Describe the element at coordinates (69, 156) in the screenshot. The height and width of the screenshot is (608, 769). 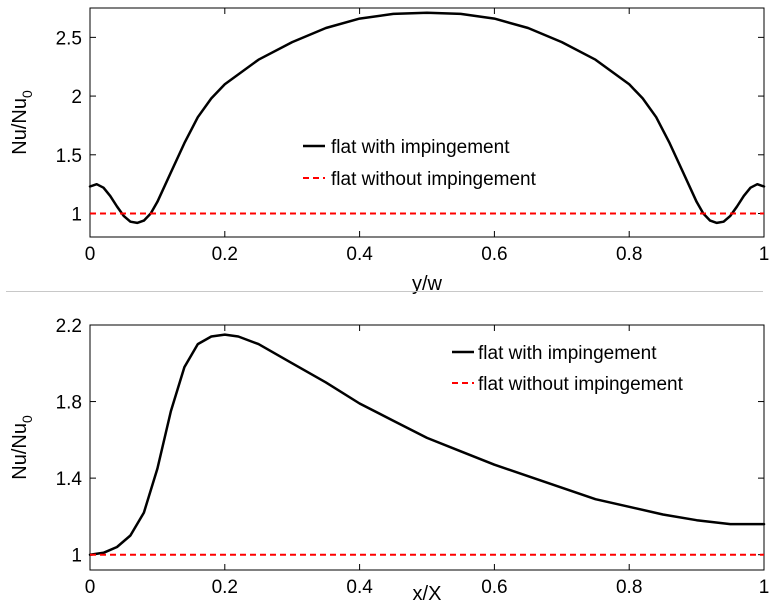
I see `y-tick-label: 1.5` at that location.